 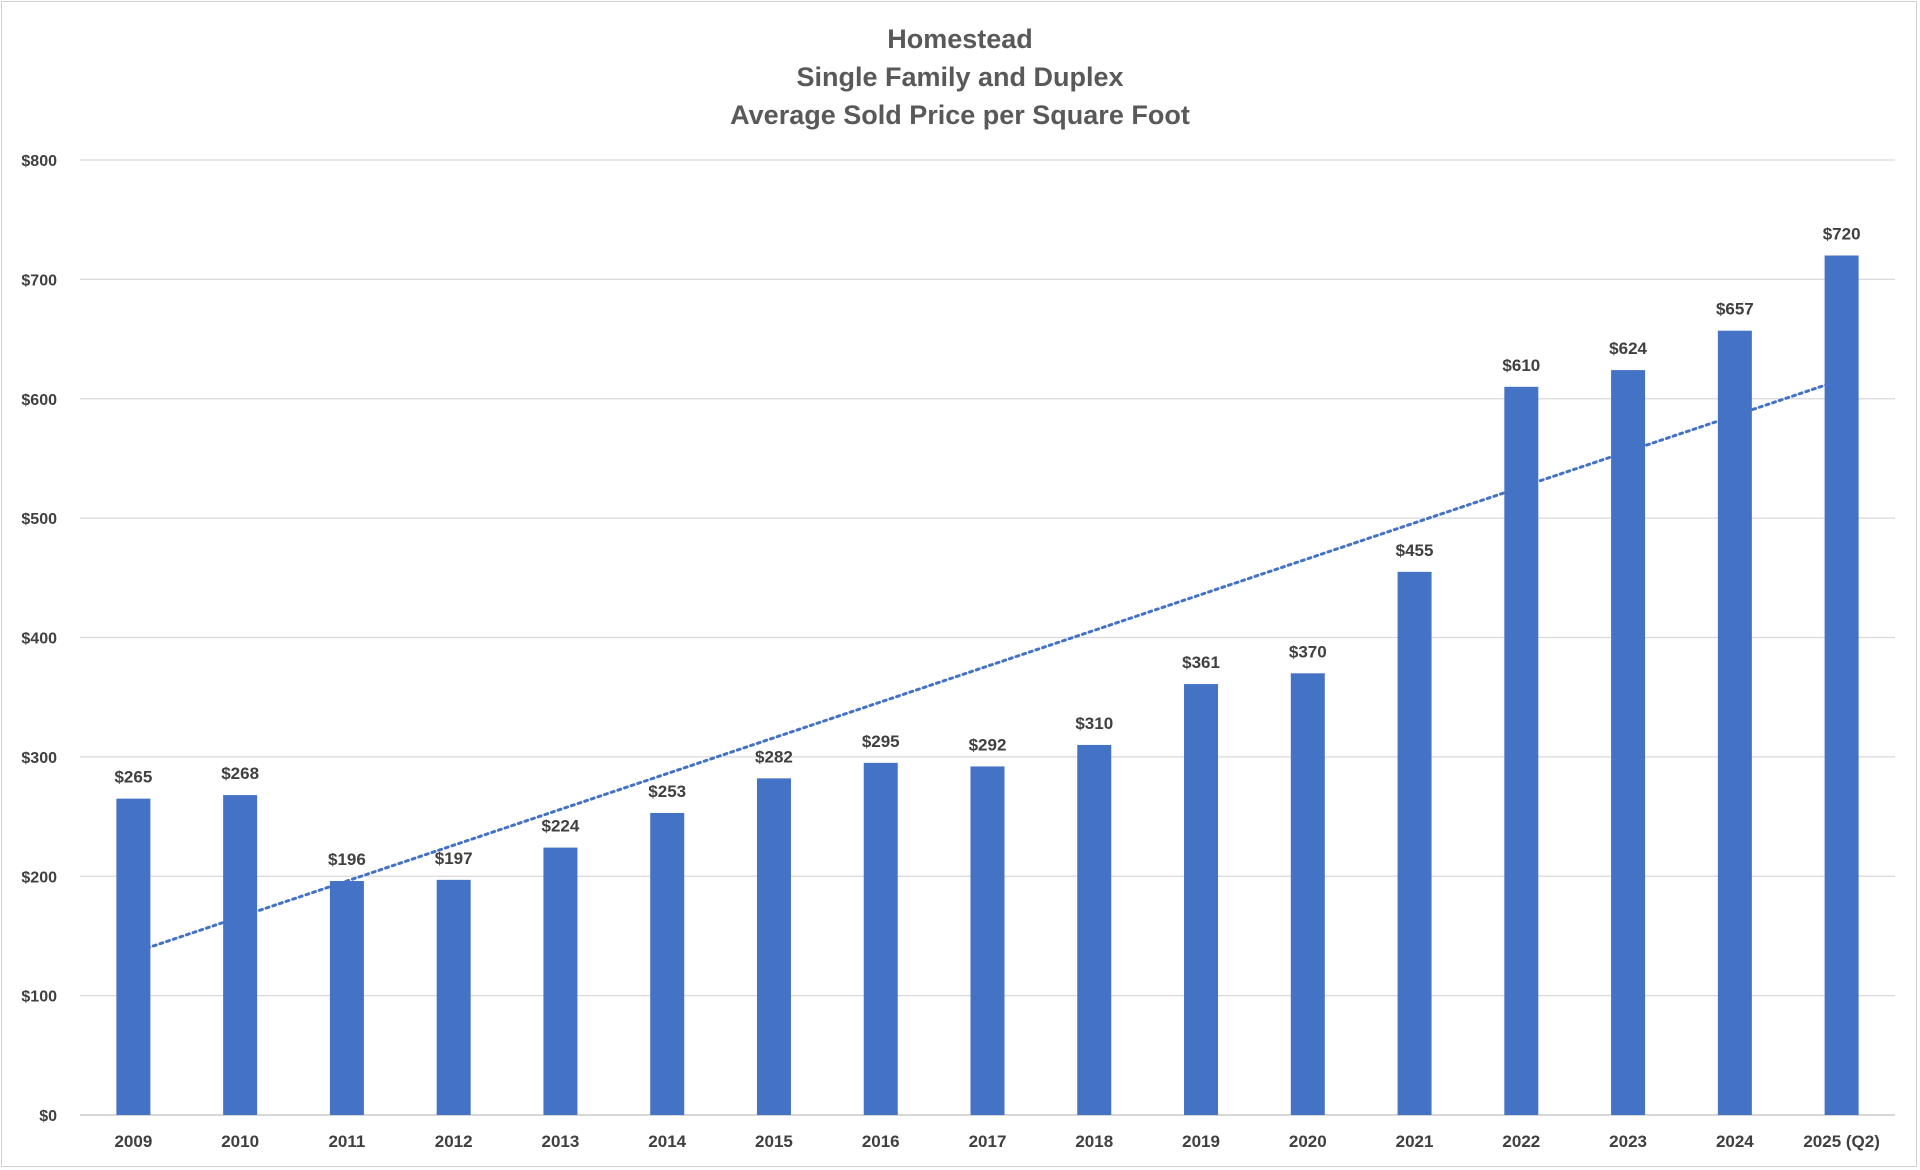 What do you see at coordinates (1521, 1141) in the screenshot?
I see `x-tick-label: 2022` at bounding box center [1521, 1141].